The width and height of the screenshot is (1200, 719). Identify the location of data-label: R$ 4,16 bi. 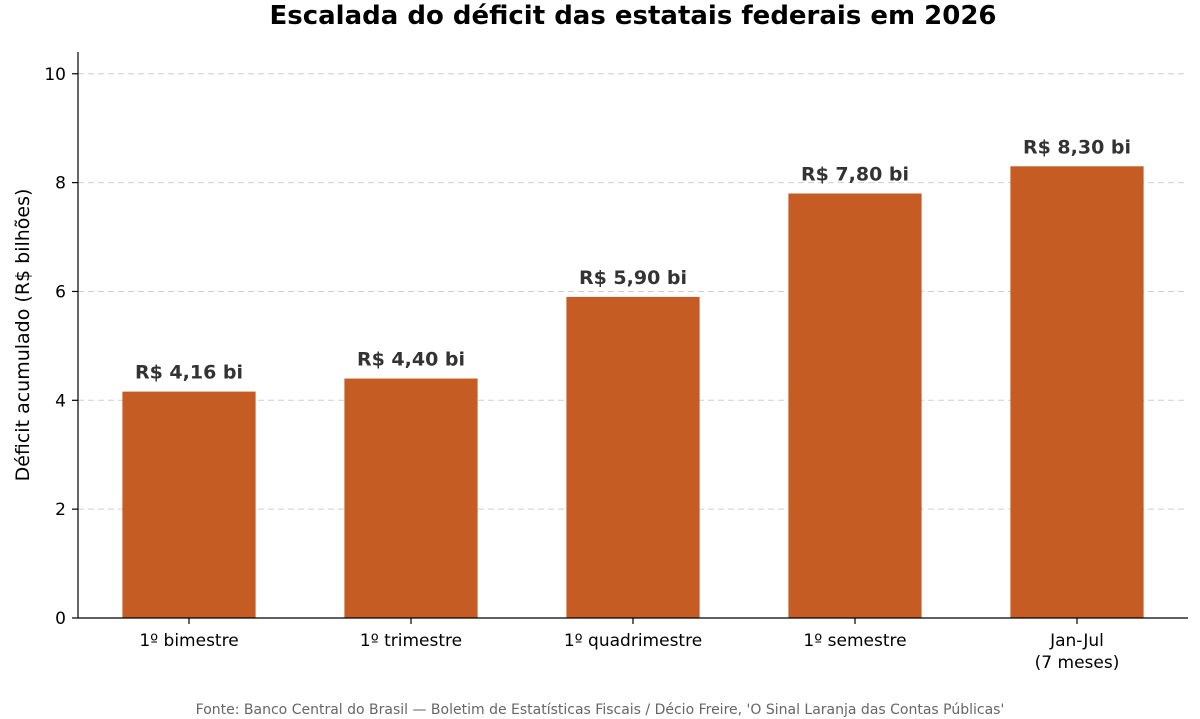
(189, 373).